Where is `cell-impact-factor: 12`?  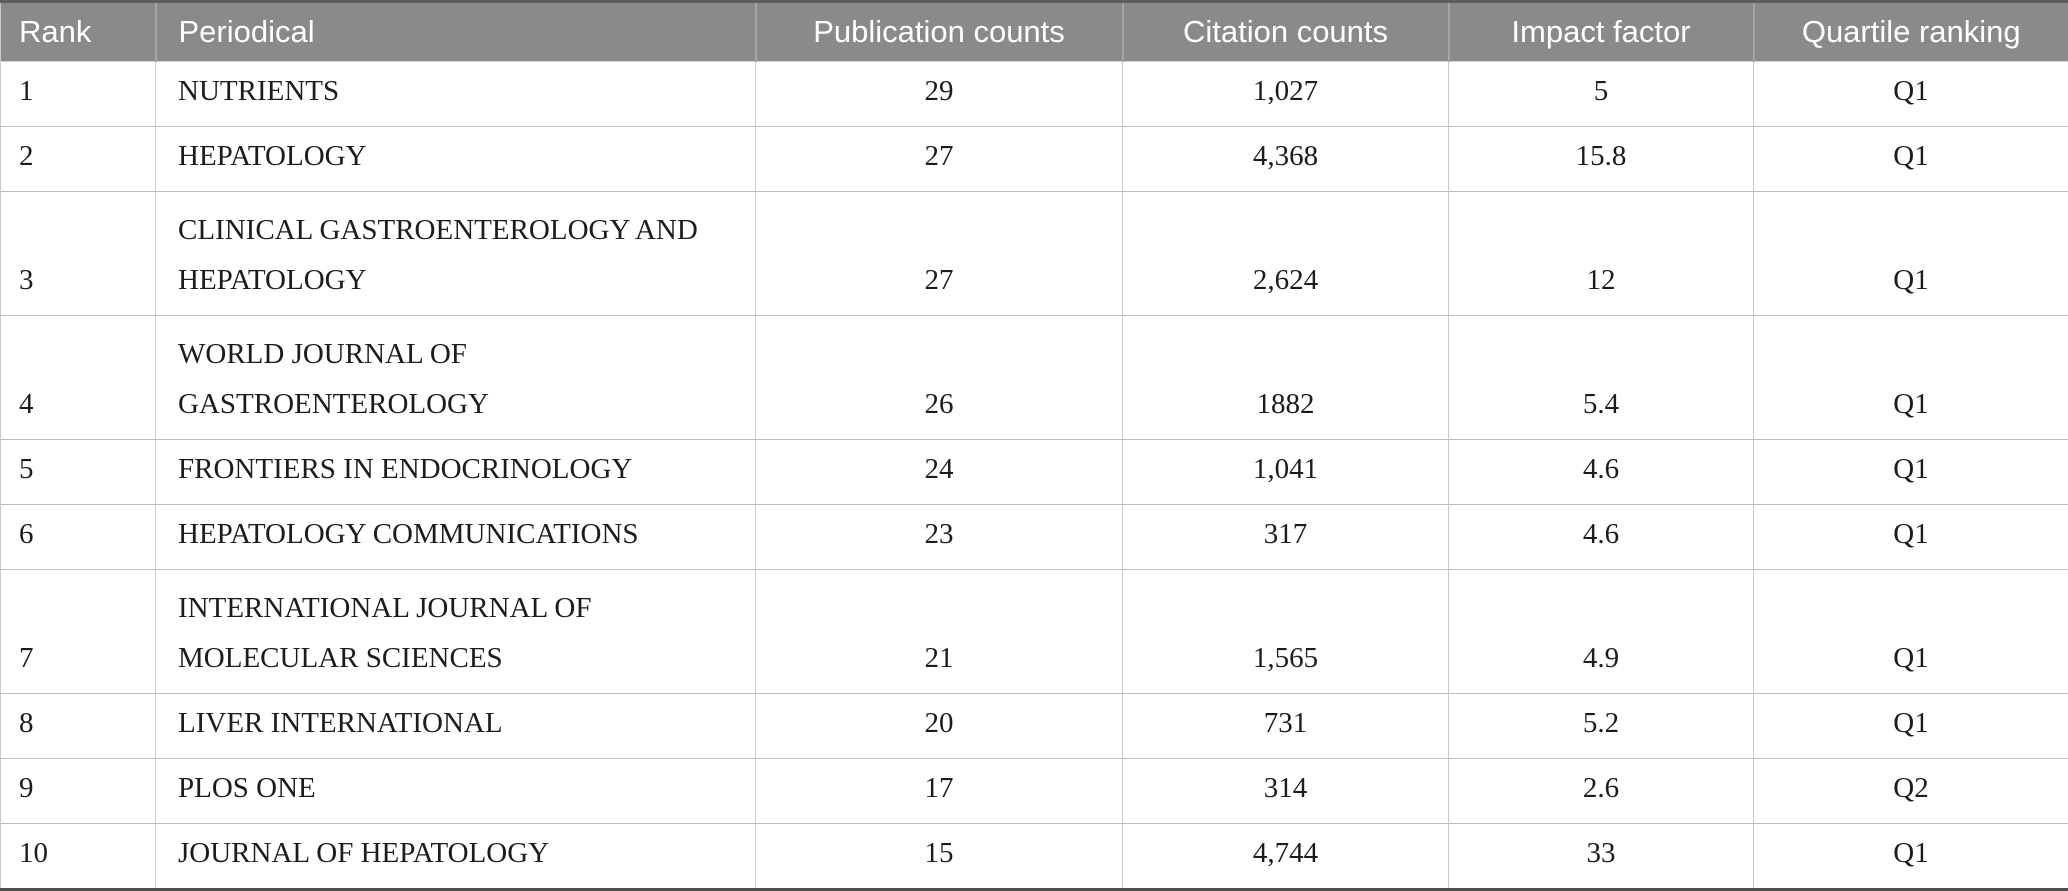 cell-impact-factor: 12 is located at coordinates (1601, 254).